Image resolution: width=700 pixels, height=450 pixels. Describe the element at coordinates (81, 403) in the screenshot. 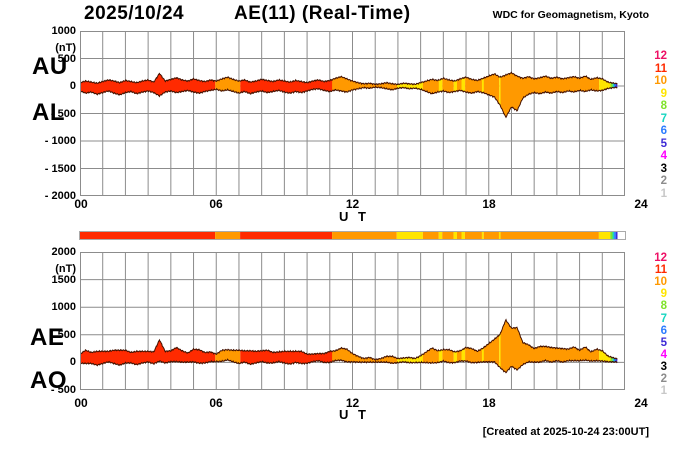

I see `x-tick-label-bottom: 00` at that location.